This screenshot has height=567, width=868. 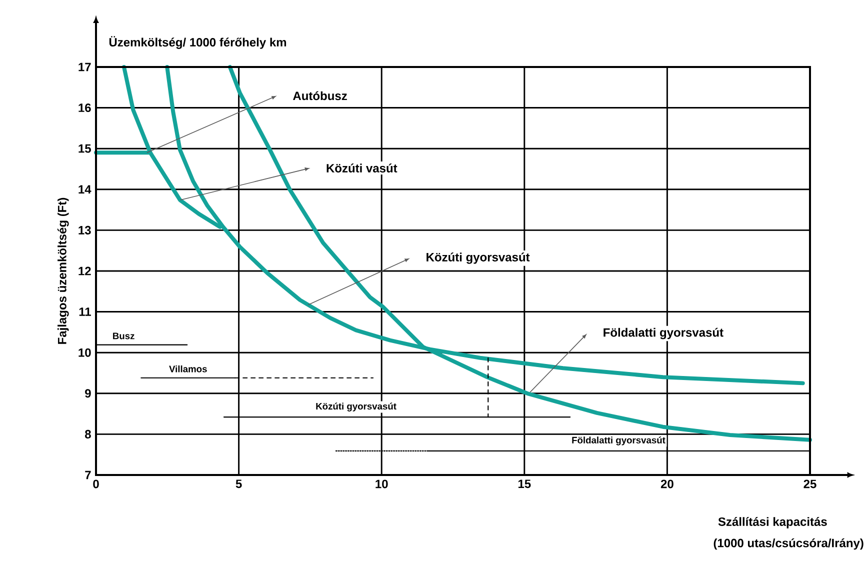 What do you see at coordinates (188, 368) in the screenshot?
I see `series-label: Villamos` at bounding box center [188, 368].